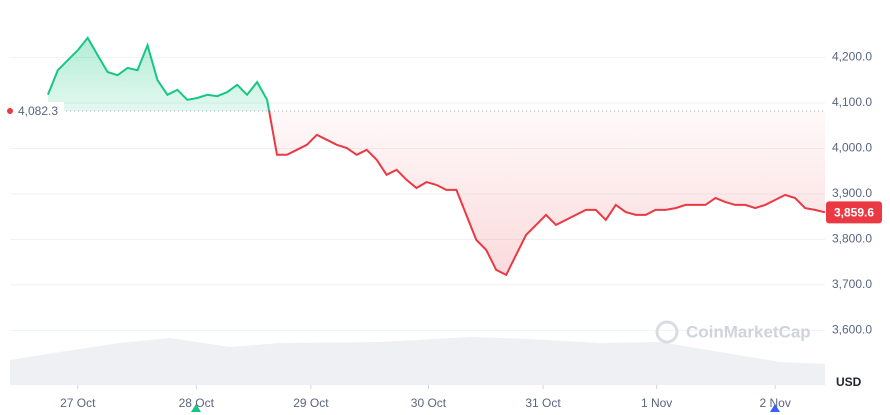 This screenshot has width=890, height=415. Describe the element at coordinates (852, 284) in the screenshot. I see `y-tick-label: 3,700.0` at that location.